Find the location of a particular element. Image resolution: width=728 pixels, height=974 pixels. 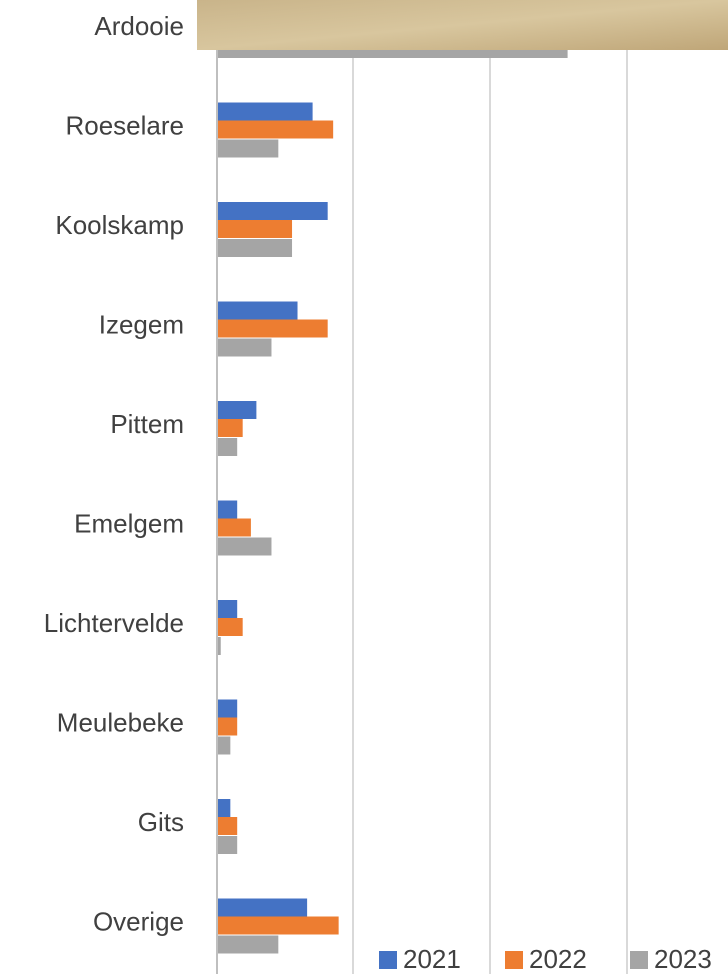

y-tick-label: Gits is located at coordinates (161, 822).